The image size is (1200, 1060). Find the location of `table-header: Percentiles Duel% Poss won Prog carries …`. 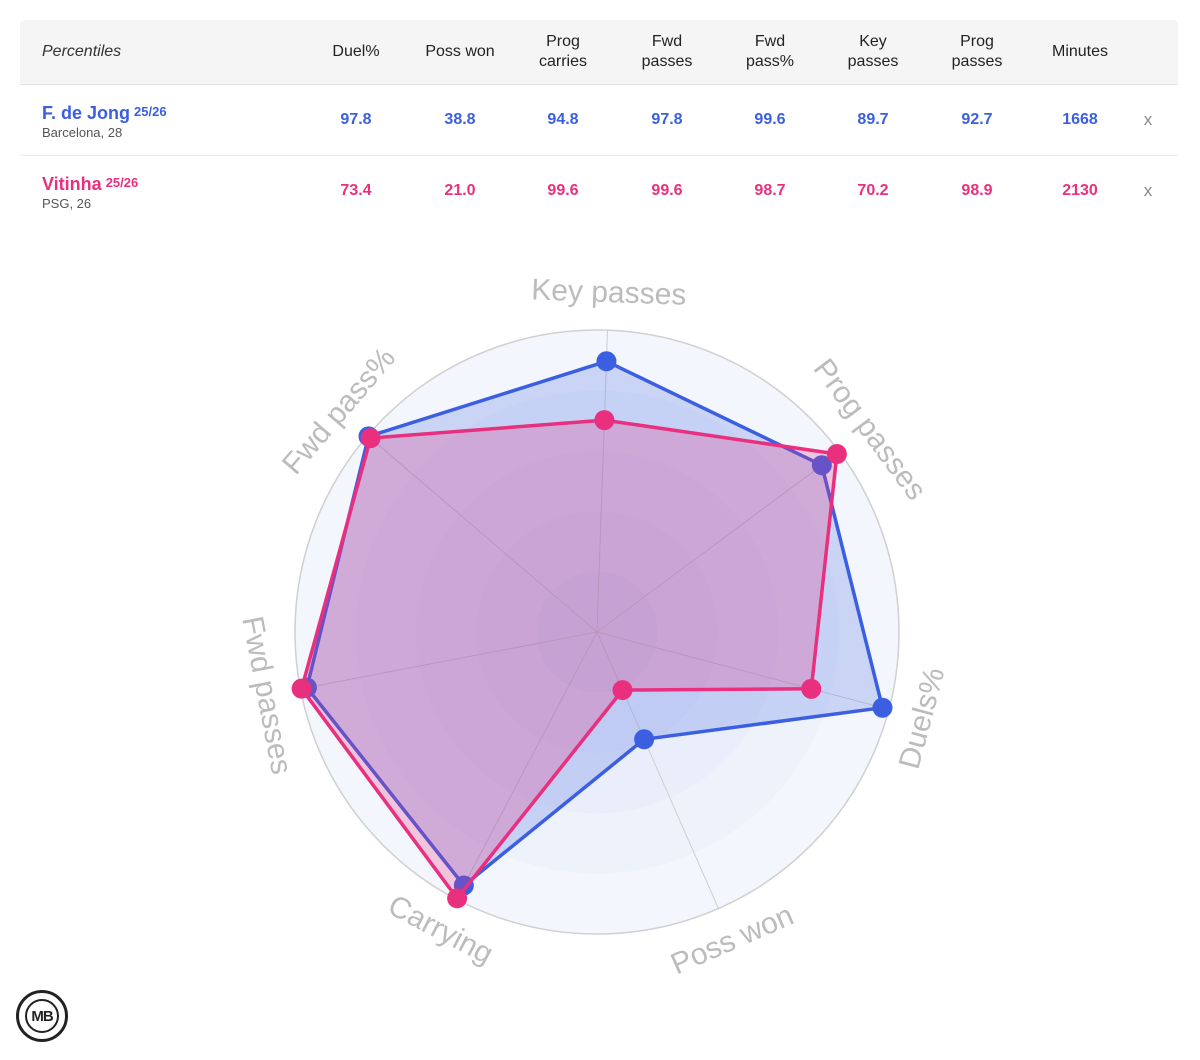

table-header: Percentiles Duel% Poss won Prog carries … is located at coordinates (599, 52).